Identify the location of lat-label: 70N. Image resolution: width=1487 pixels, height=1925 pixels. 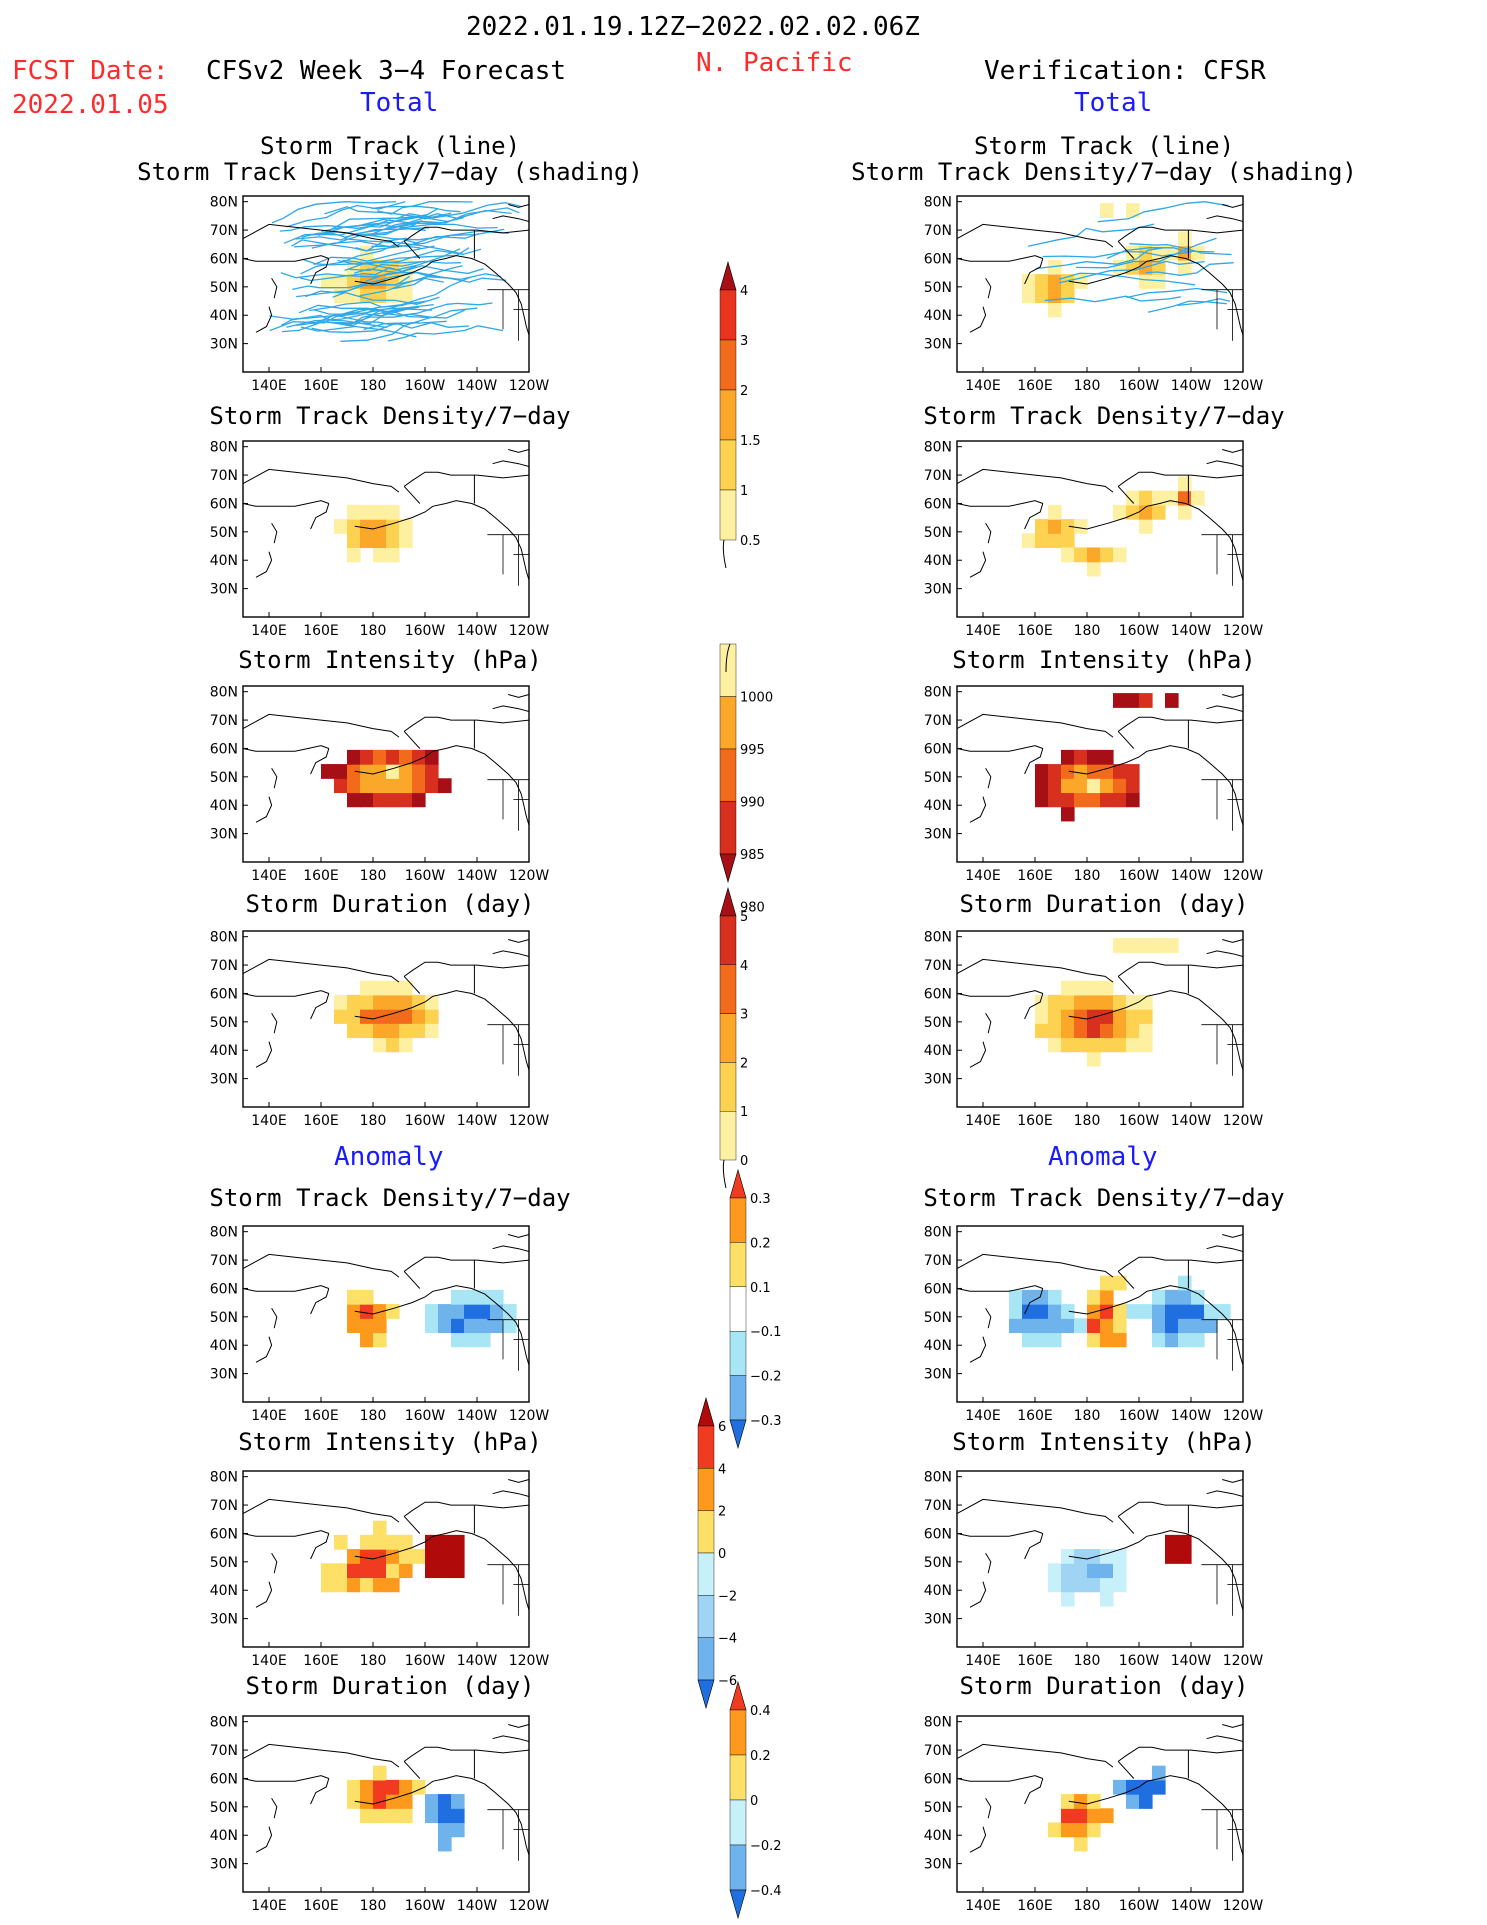
(224, 966).